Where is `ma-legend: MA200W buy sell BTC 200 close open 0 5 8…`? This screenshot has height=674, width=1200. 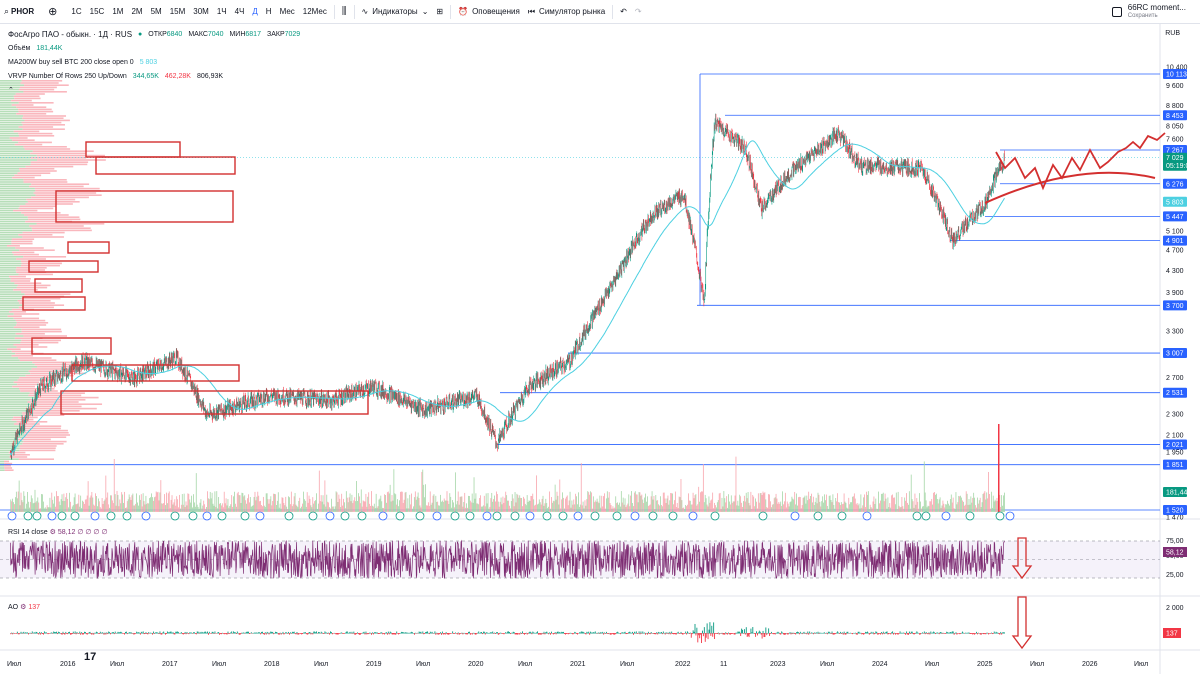
ma-legend: MA200W buy sell BTC 200 close open 0 5 8… is located at coordinates (154, 63).